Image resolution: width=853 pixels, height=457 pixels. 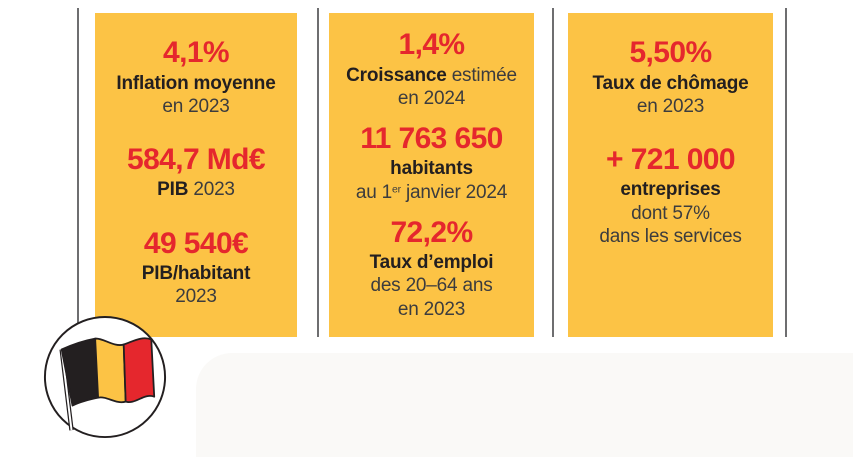 What do you see at coordinates (431, 75) in the screenshot?
I see `stat-label: Croissance estimée` at bounding box center [431, 75].